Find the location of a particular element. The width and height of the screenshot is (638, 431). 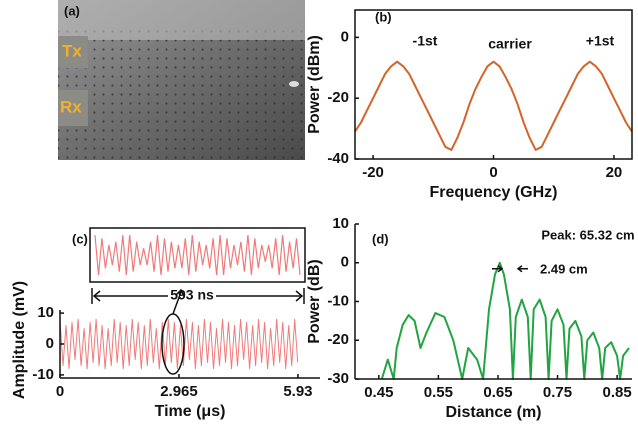

x-tick-label: 0.85 is located at coordinates (617, 392).